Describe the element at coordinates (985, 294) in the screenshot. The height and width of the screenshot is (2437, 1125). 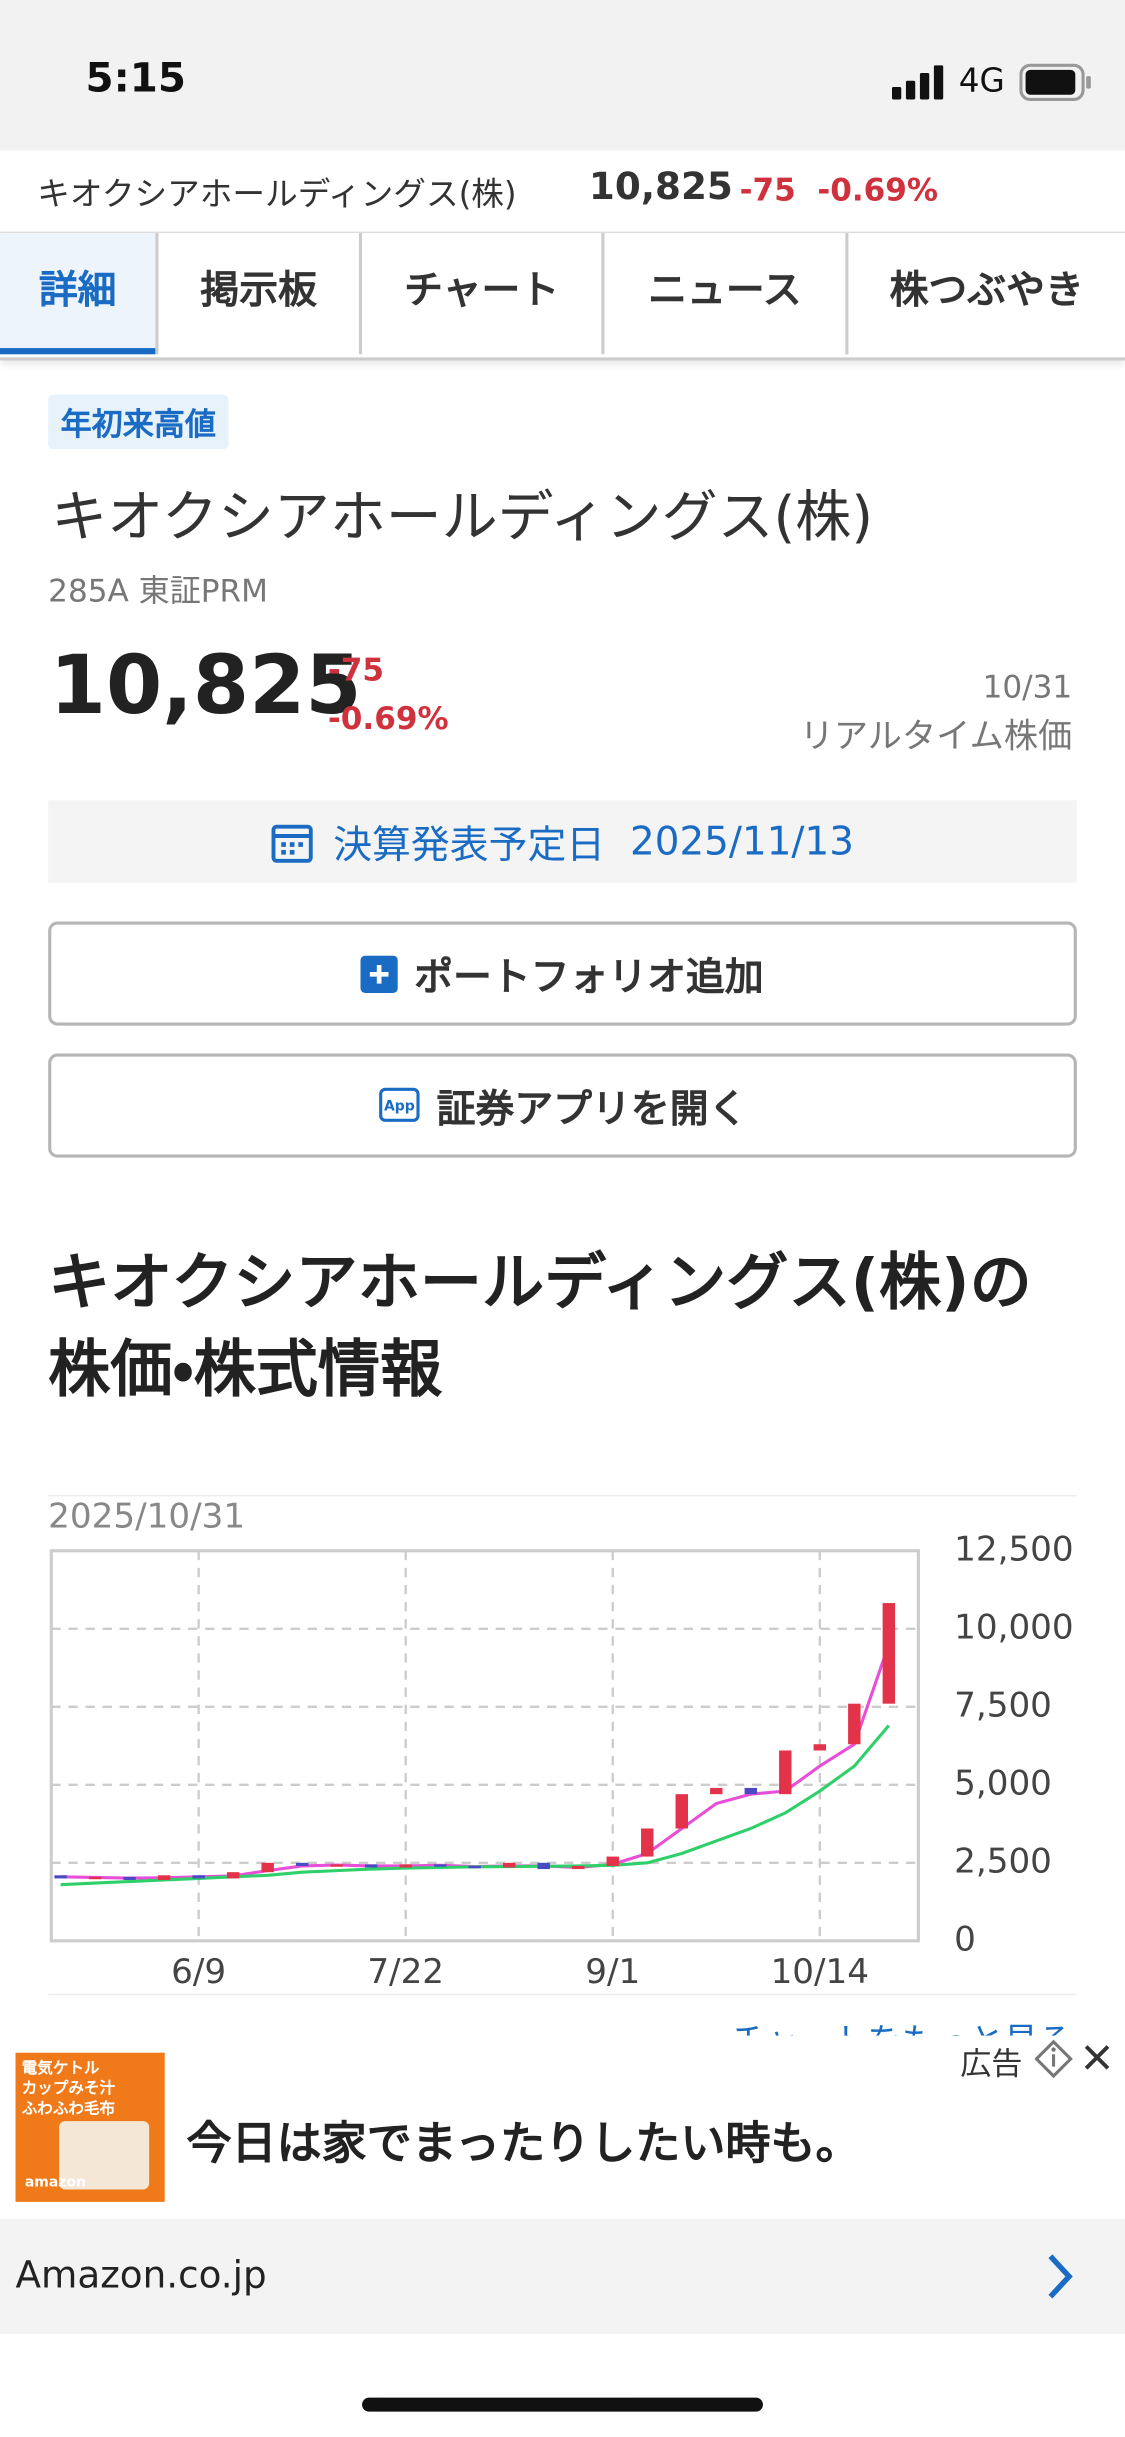
I see `tab: 株つぶやき` at that location.